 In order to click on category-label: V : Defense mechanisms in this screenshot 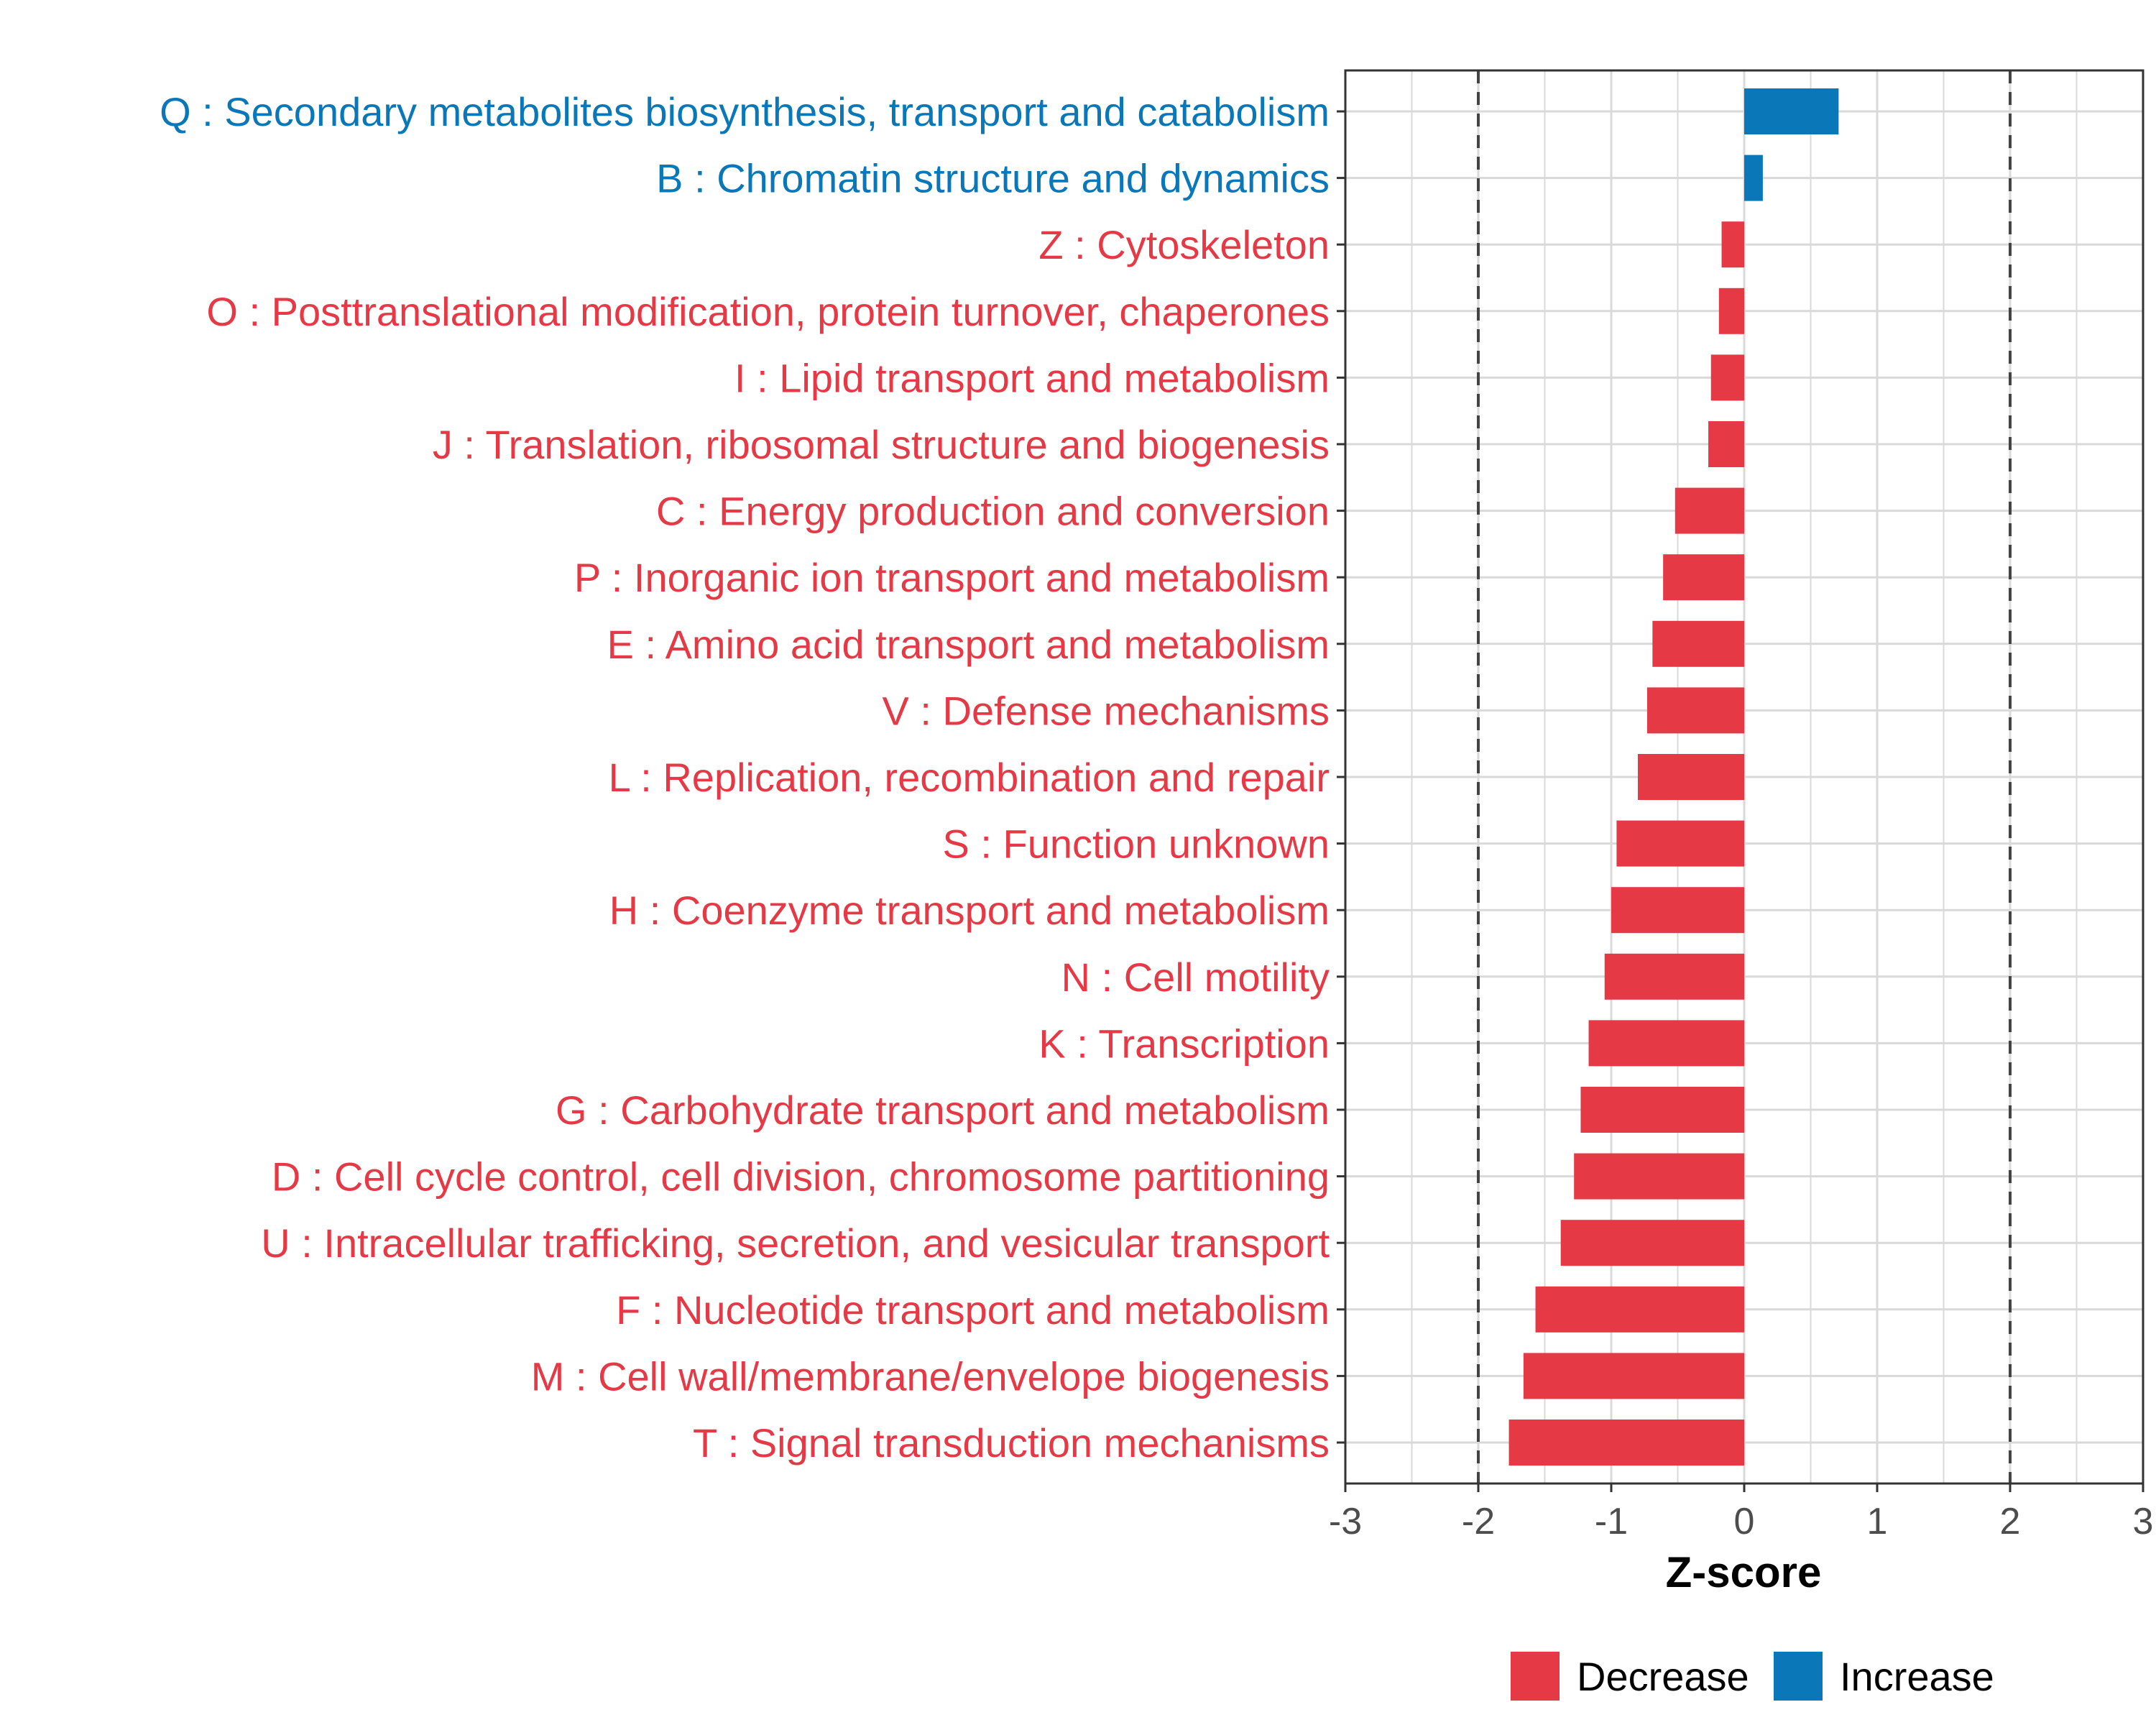, I will do `click(1106, 710)`.